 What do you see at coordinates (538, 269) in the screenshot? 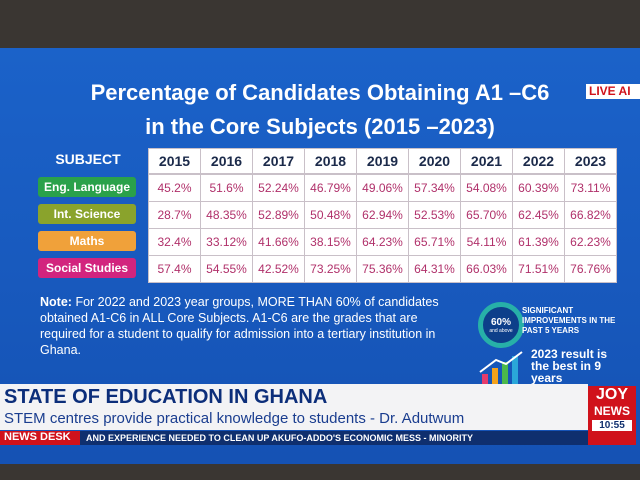
I see `table-cell: 71.51%` at bounding box center [538, 269].